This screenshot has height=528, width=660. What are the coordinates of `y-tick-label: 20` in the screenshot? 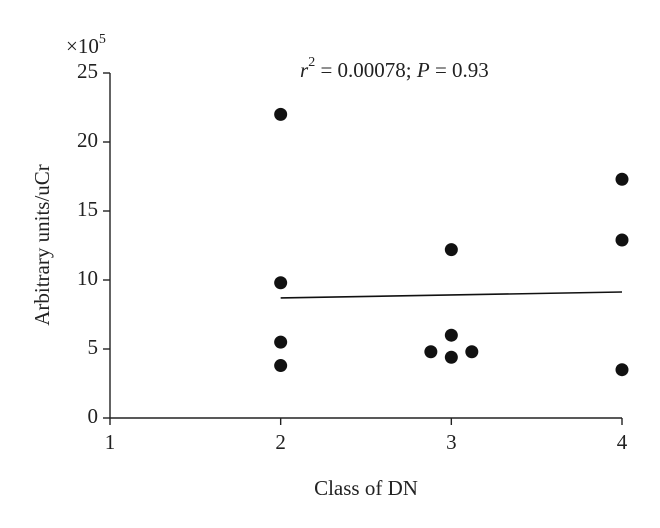 It's located at (87, 140).